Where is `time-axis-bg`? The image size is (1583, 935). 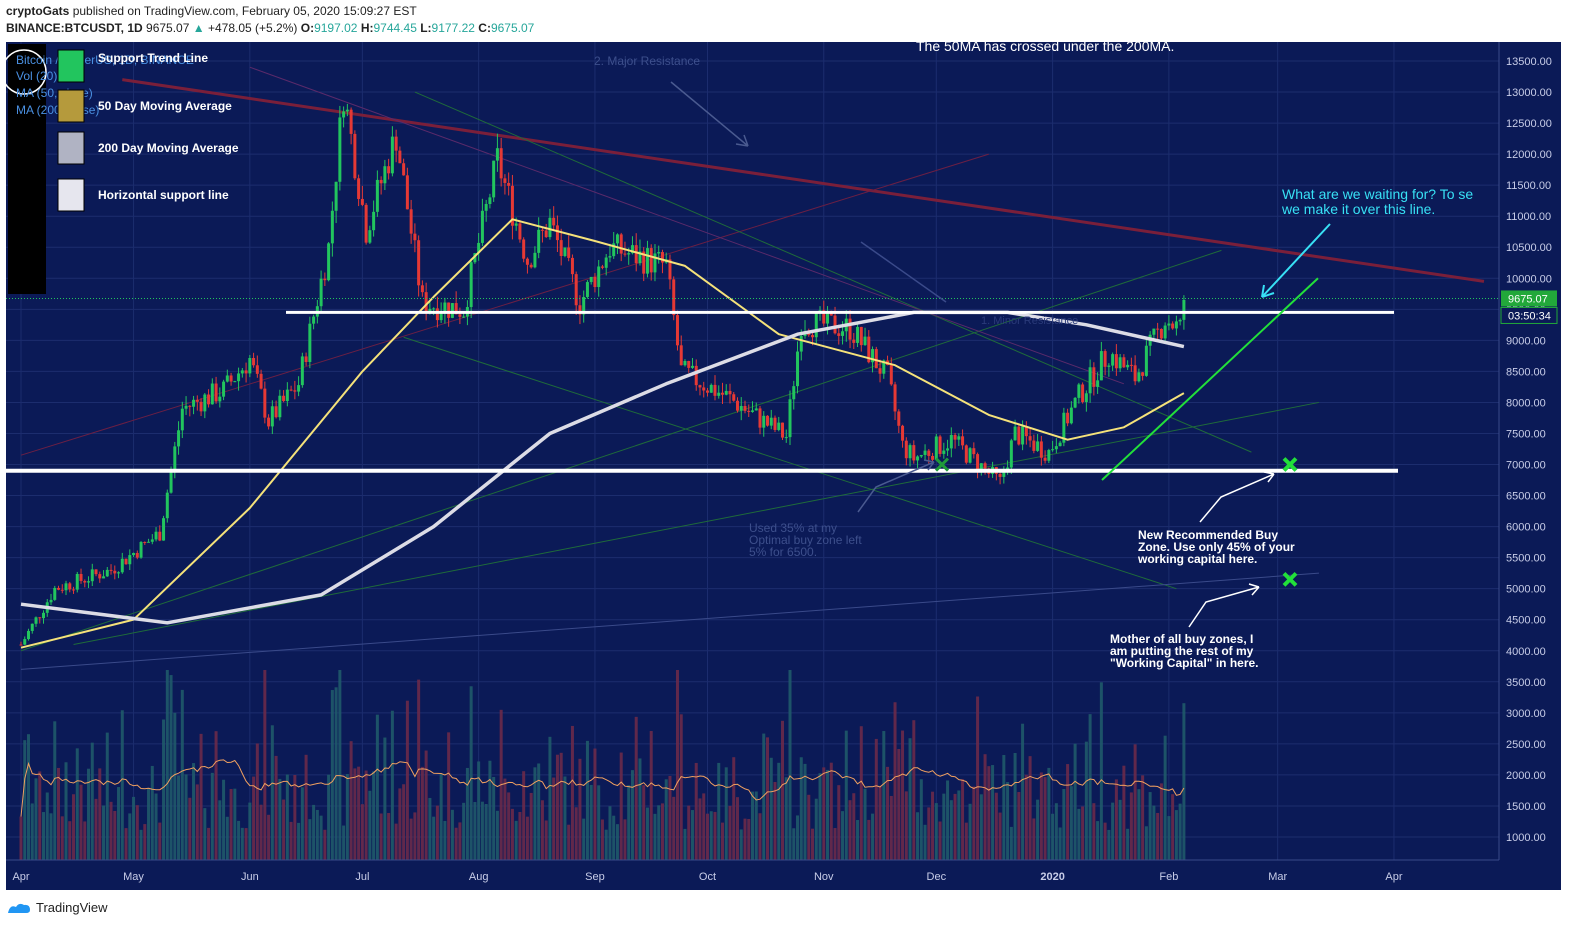
time-axis-bg is located at coordinates (783, 875).